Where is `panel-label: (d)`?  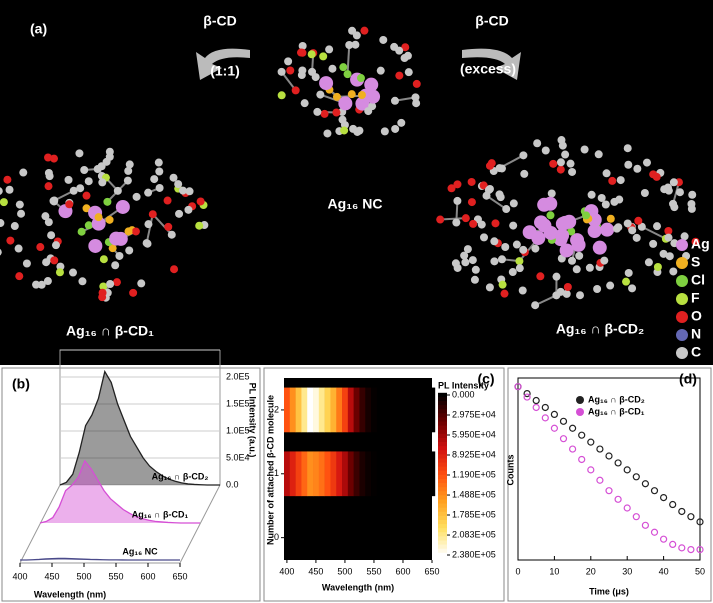
panel-label: (d) is located at coordinates (688, 379).